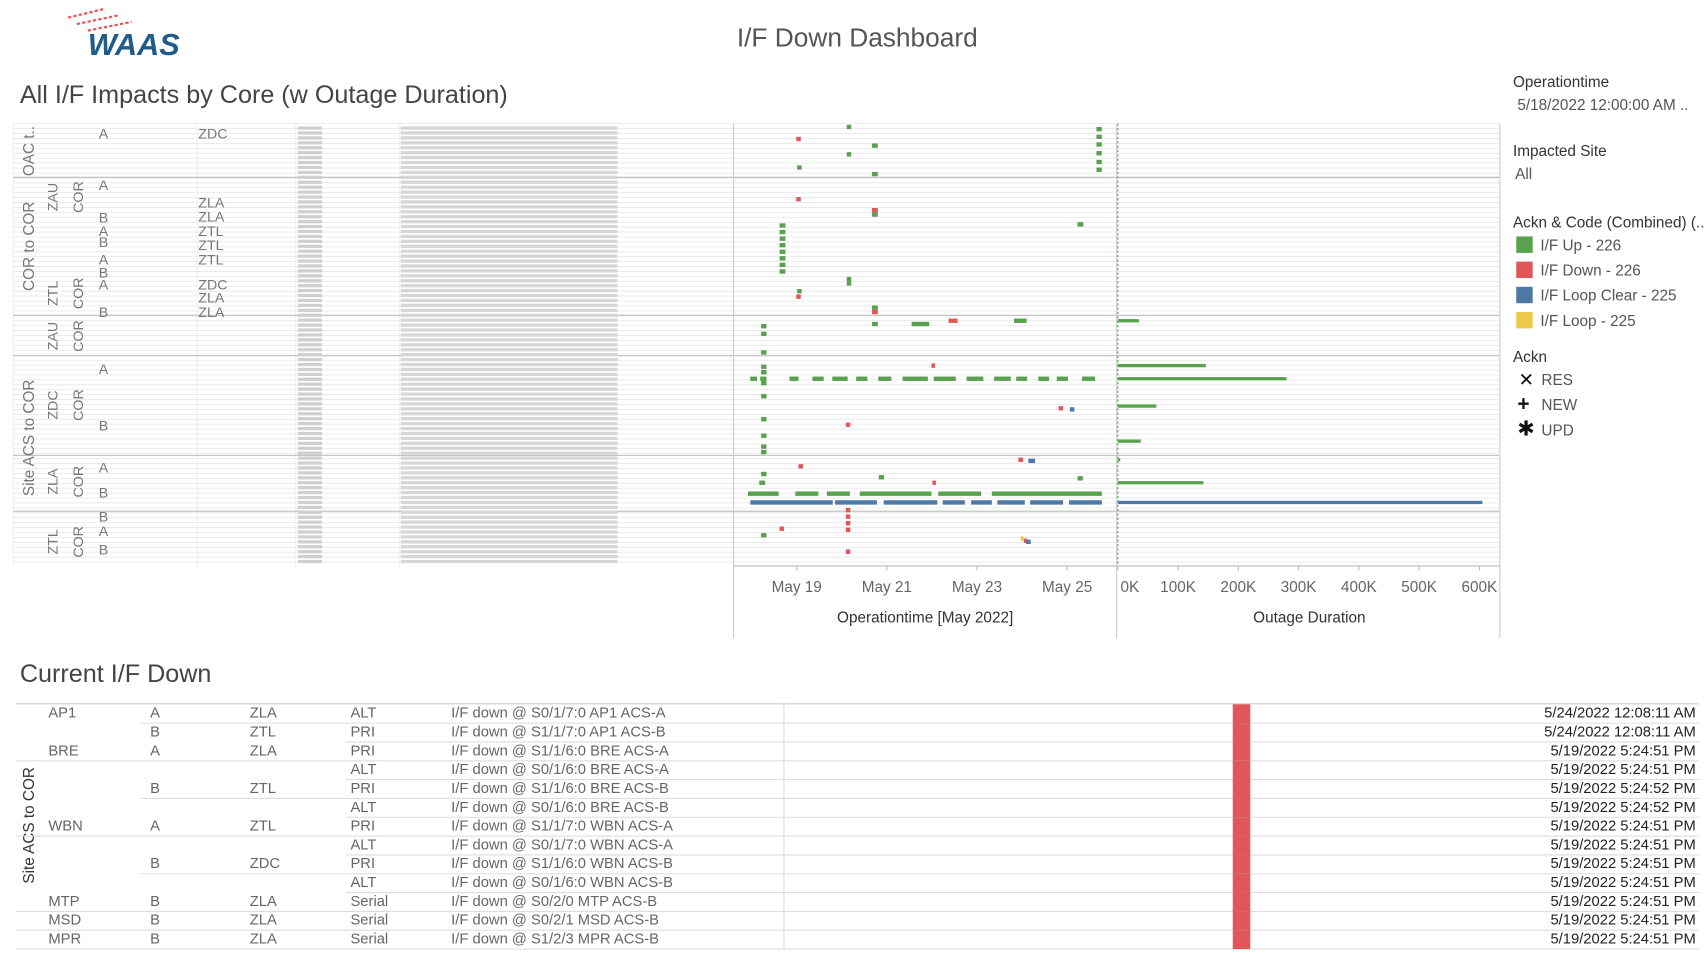 Image resolution: width=1708 pixels, height=960 pixels. Describe the element at coordinates (1622, 808) in the screenshot. I see `table-time: 5/19/2022 5:24:52 PM` at that location.